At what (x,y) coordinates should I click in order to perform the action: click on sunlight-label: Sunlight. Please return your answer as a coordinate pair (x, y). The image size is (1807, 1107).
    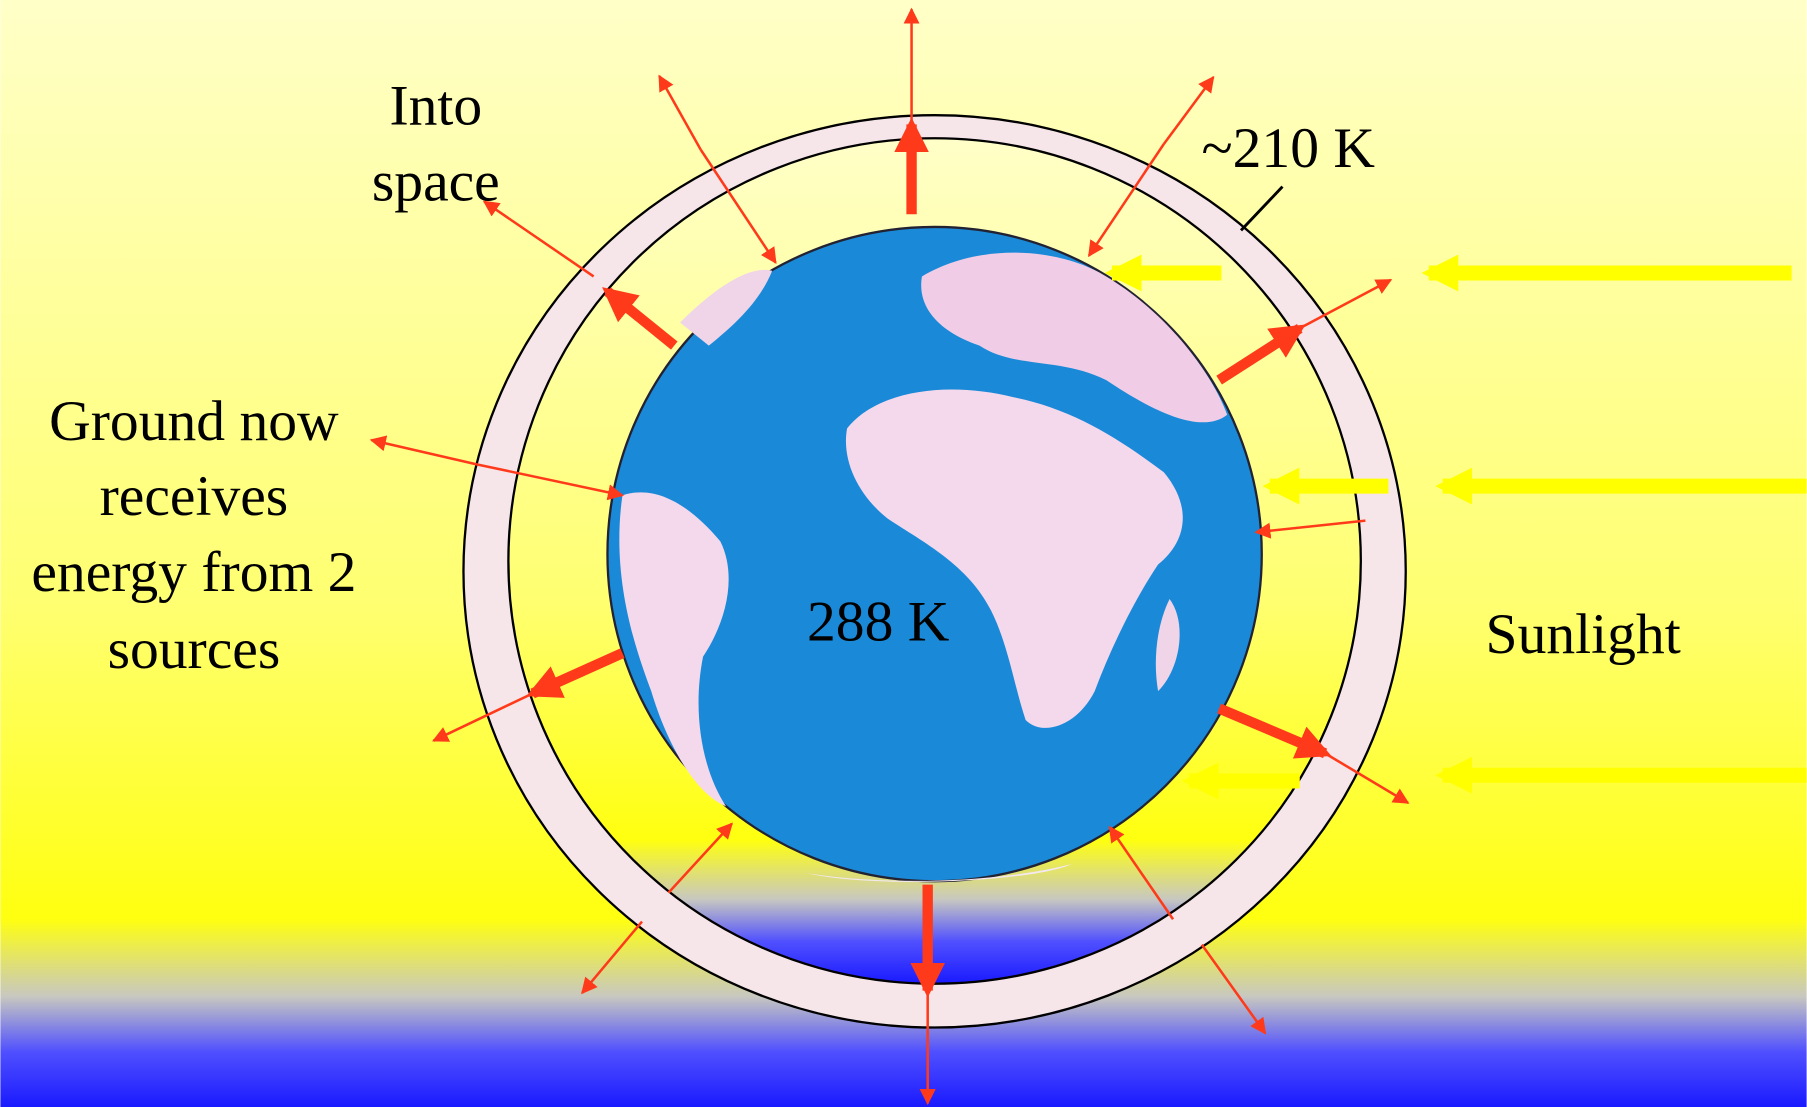
    Looking at the image, I should click on (1583, 634).